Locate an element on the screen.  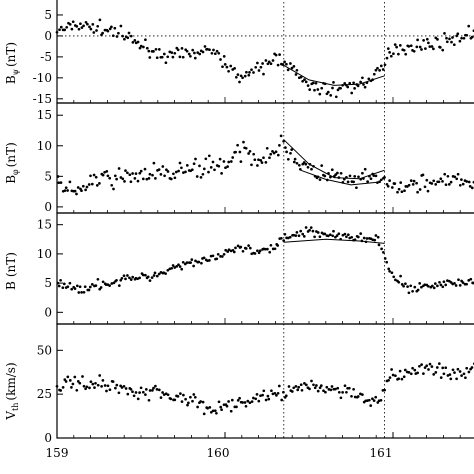
panel-bpsi-ytick-label: -15 is located at coordinates (42, 99).